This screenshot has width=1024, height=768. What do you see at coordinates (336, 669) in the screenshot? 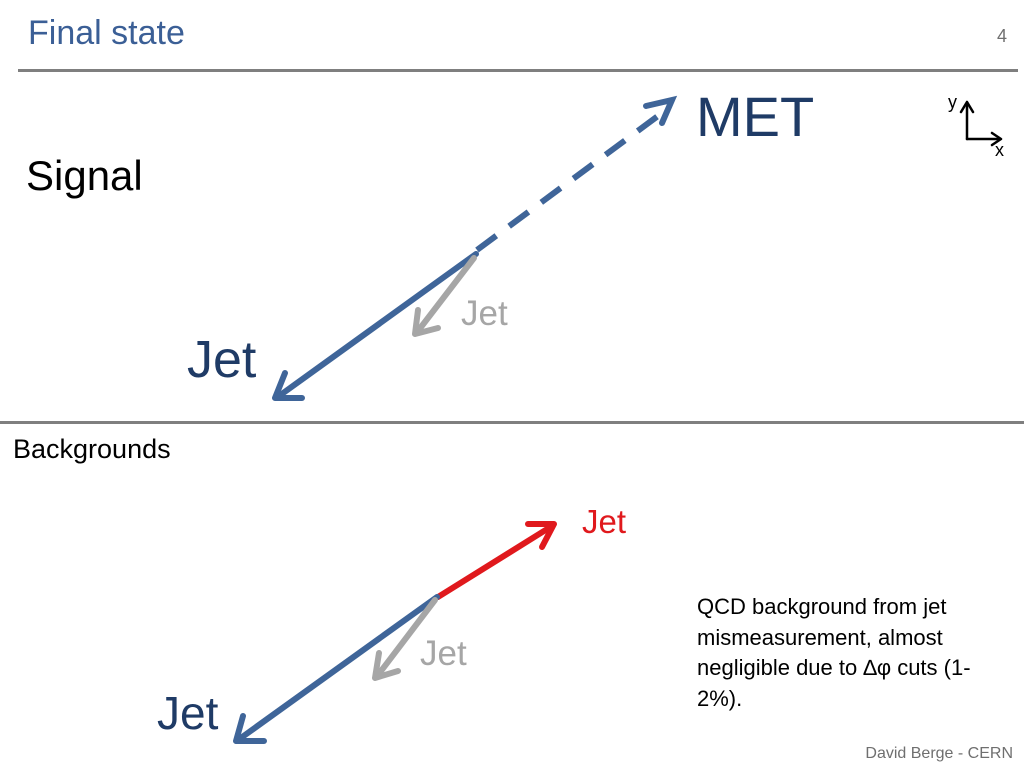
I see `bg-jet-arrow` at bounding box center [336, 669].